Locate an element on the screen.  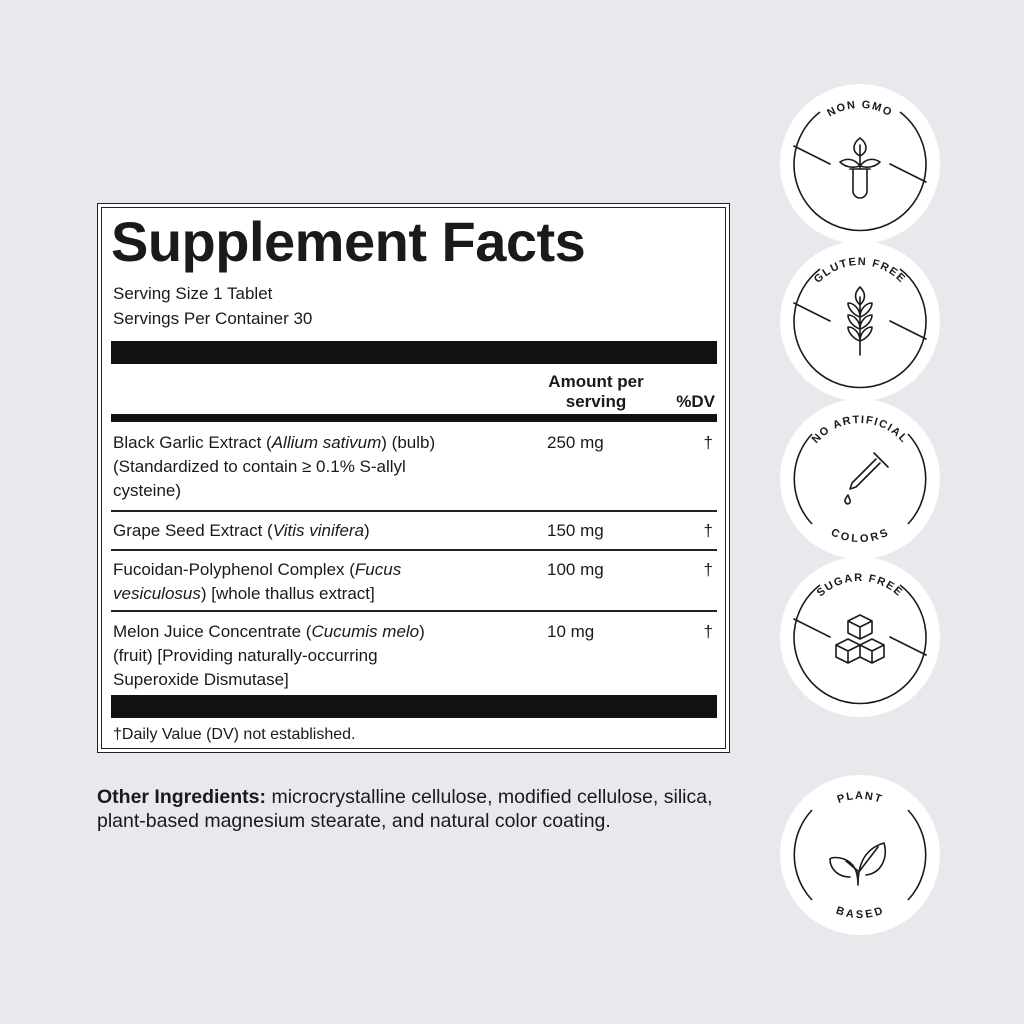
badge-top-text: PLANT is located at coordinates (860, 798).